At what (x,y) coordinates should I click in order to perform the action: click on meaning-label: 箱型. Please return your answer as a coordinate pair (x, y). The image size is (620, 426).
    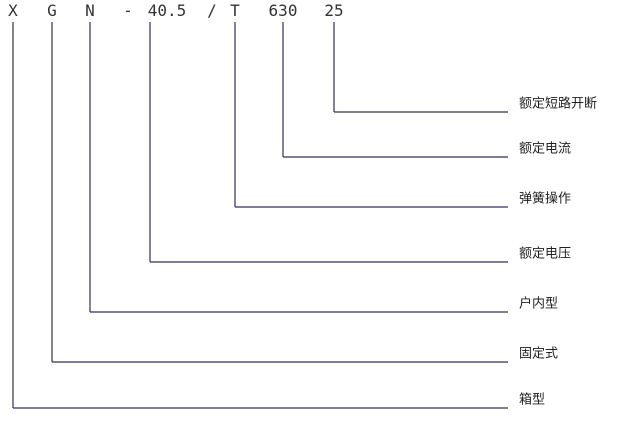
    Looking at the image, I should click on (532, 400).